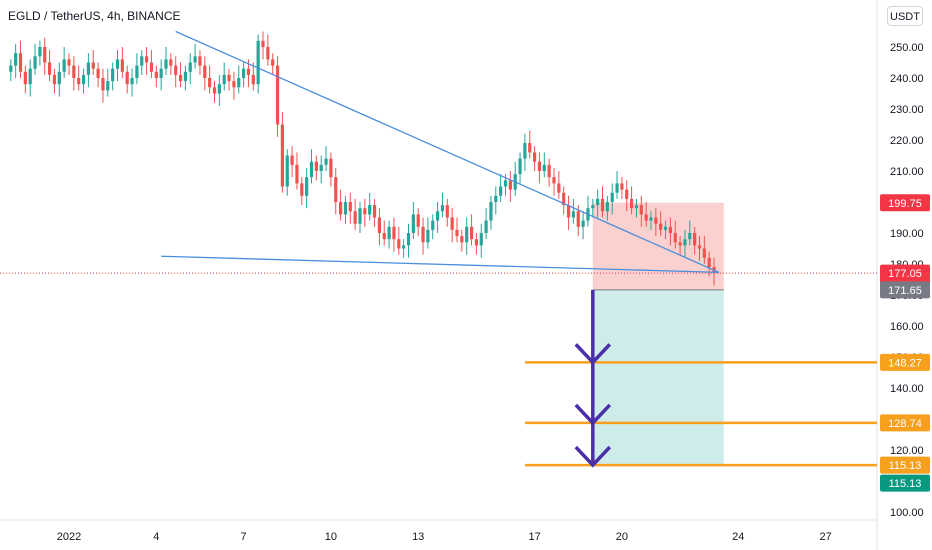 The height and width of the screenshot is (550, 932). I want to click on y-tick-label: 210.00, so click(907, 172).